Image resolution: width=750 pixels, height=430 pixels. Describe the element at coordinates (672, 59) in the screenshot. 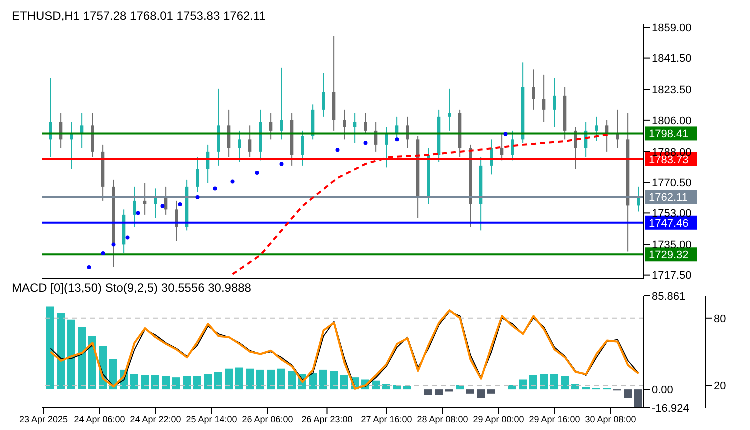

I see `y-tick-label: 1841.50` at that location.